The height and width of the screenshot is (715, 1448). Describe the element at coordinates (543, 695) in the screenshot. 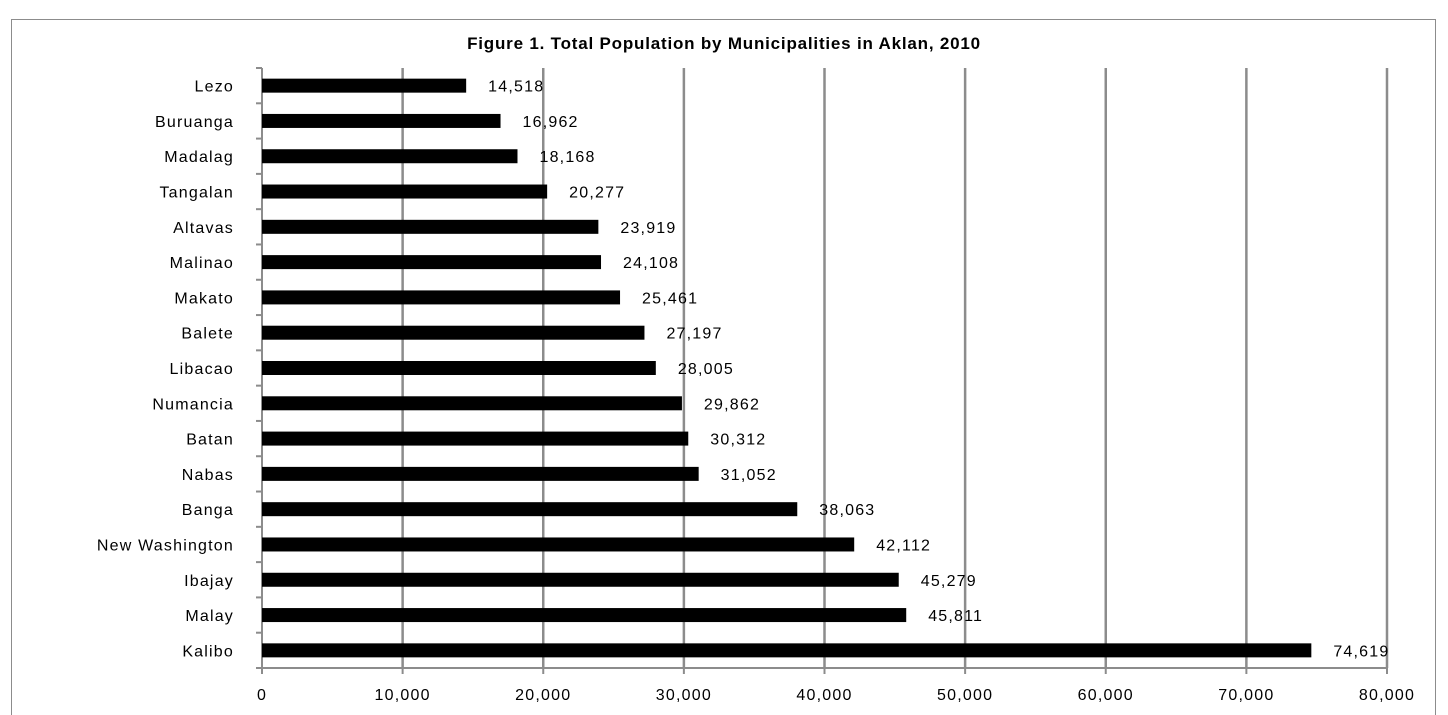

I see `x-tick-label: 20,000` at that location.